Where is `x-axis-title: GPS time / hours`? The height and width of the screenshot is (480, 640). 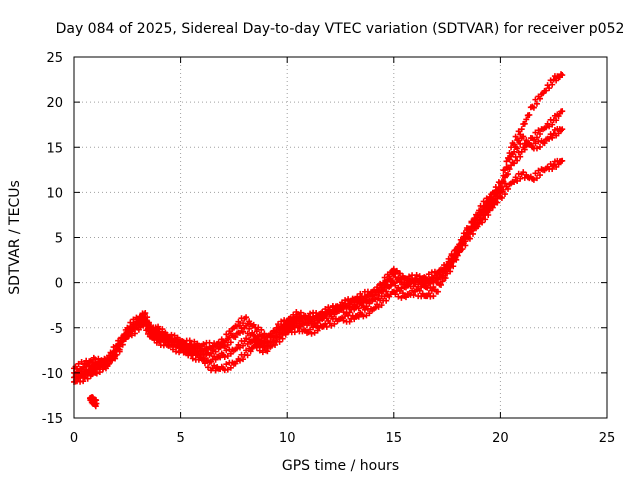 x-axis-title: GPS time / hours is located at coordinates (340, 466).